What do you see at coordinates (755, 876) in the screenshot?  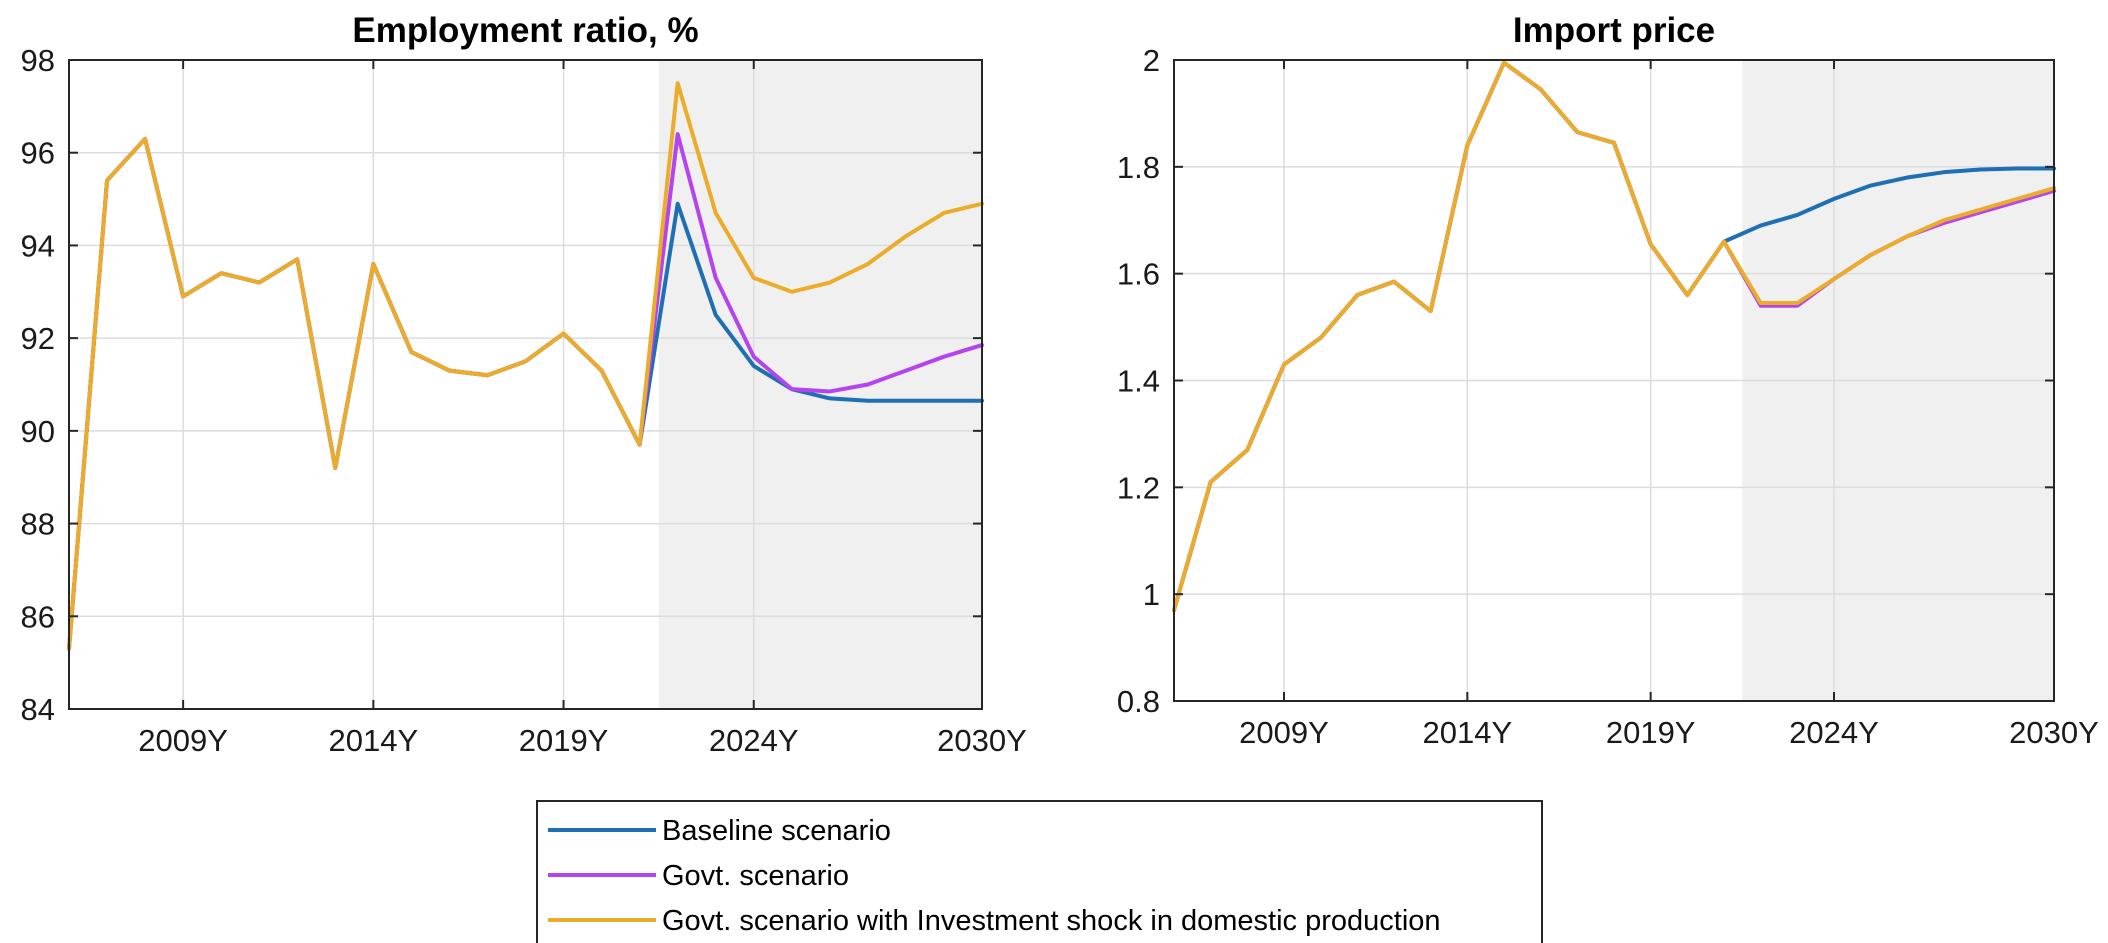 I see `legend-label-2: Govt. scenario` at bounding box center [755, 876].